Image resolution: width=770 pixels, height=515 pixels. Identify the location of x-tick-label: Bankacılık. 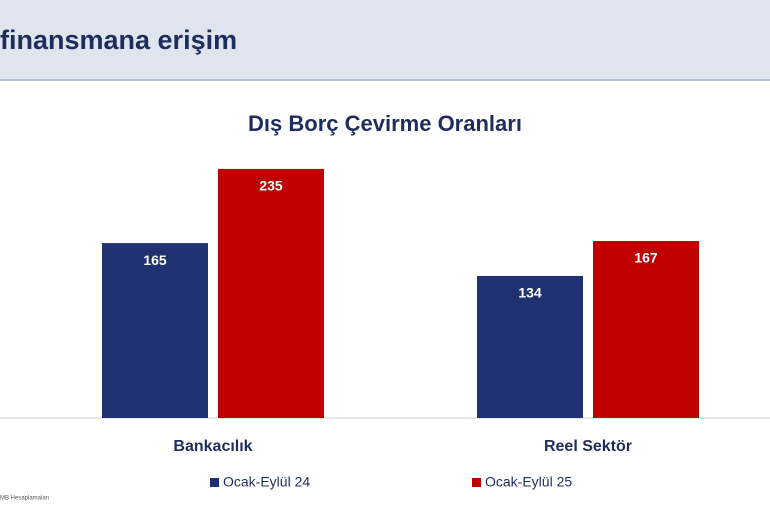
(212, 446).